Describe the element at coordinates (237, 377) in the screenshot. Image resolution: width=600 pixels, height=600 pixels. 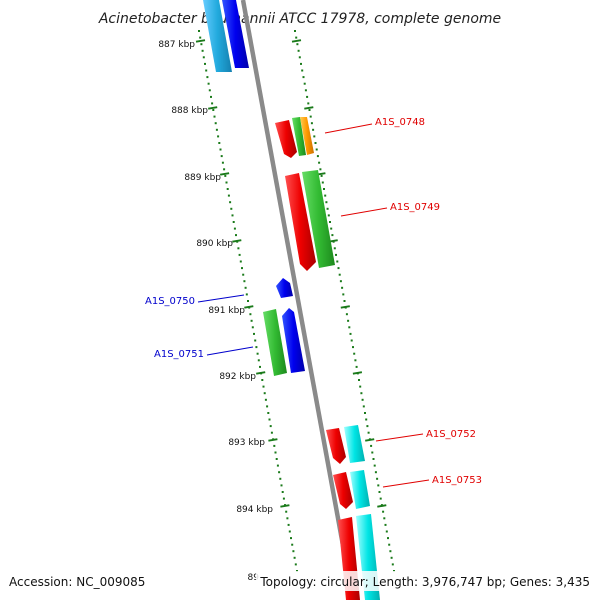
I see `tick-label-892: 892 kbp` at that location.